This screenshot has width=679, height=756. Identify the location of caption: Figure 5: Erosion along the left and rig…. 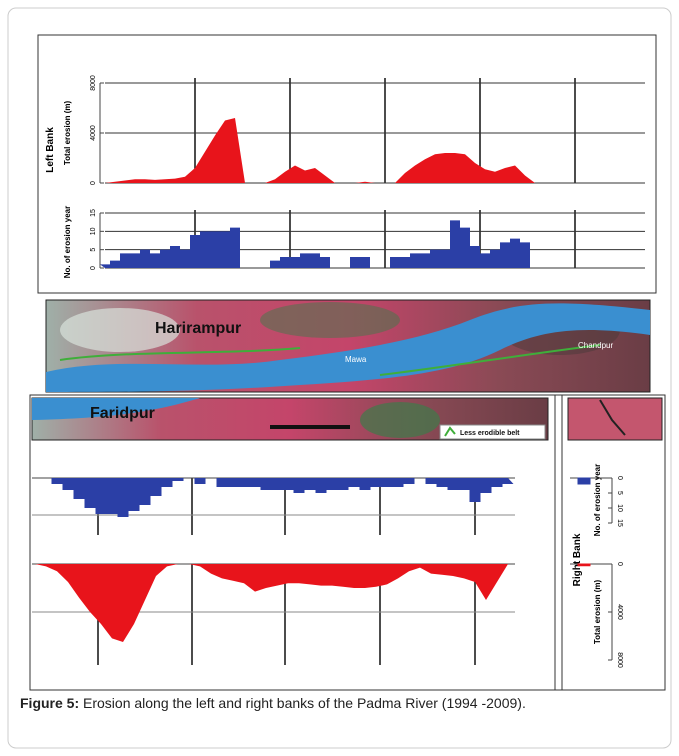
(340, 703).